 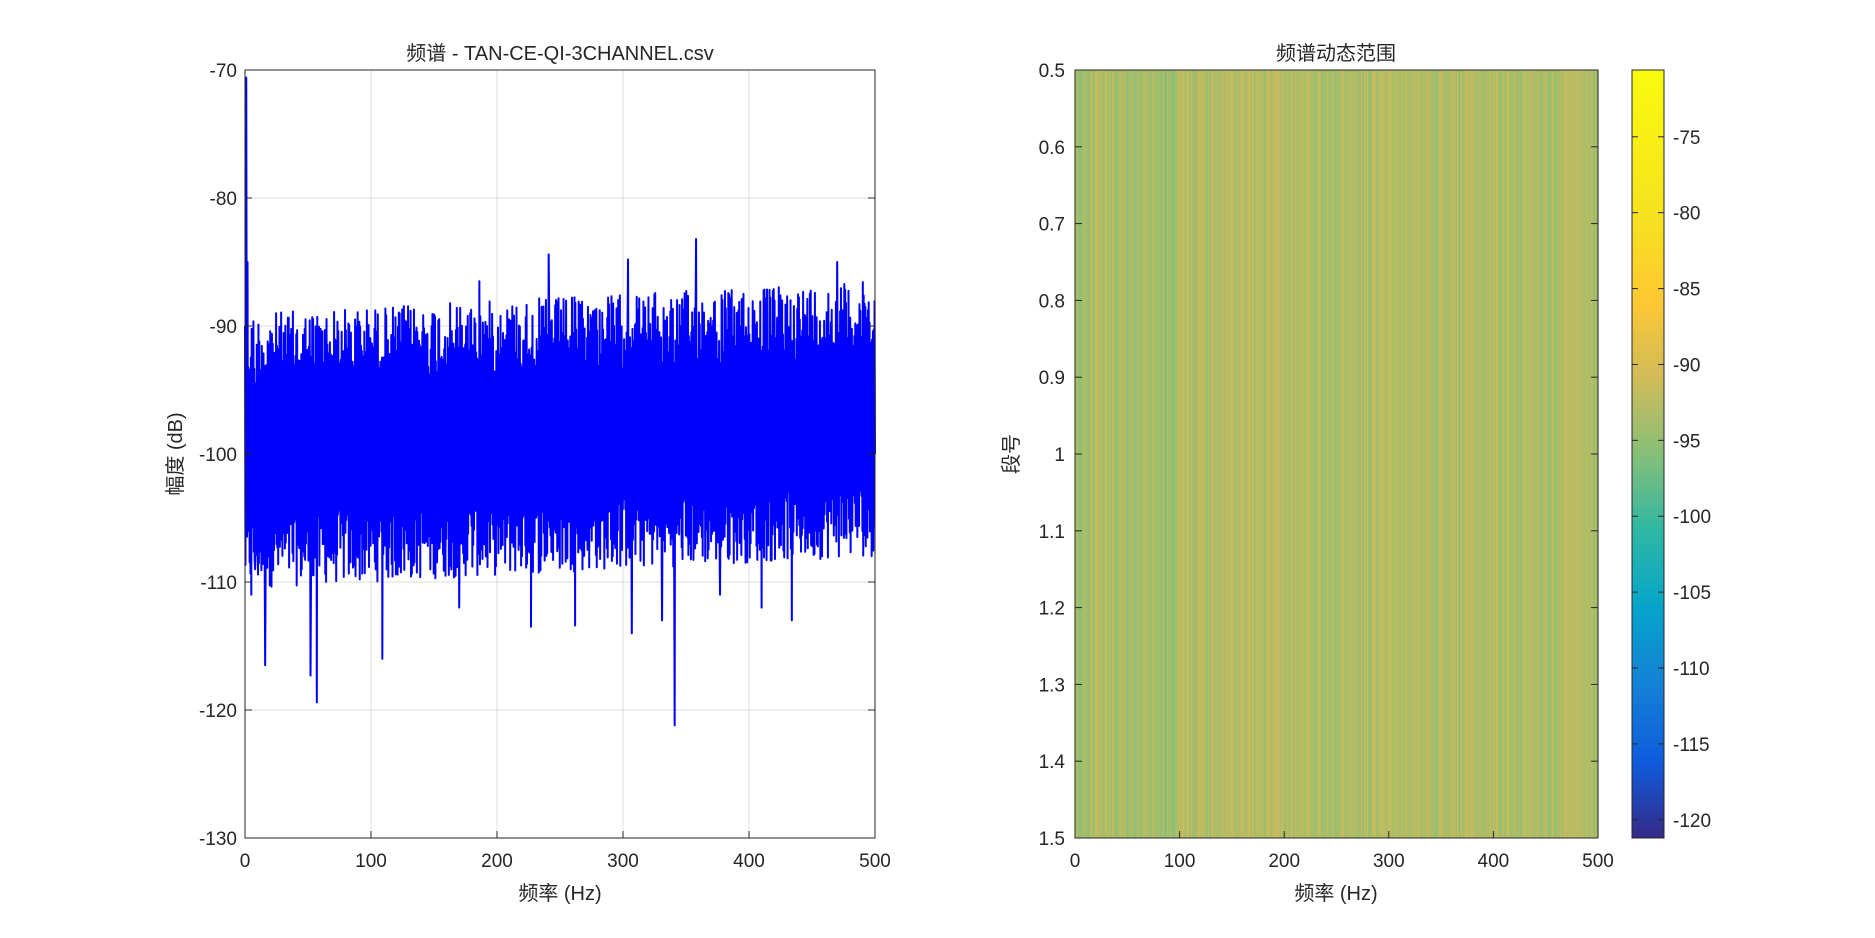 I want to click on right-y-tick-label: 1.4, so click(x=1052, y=762).